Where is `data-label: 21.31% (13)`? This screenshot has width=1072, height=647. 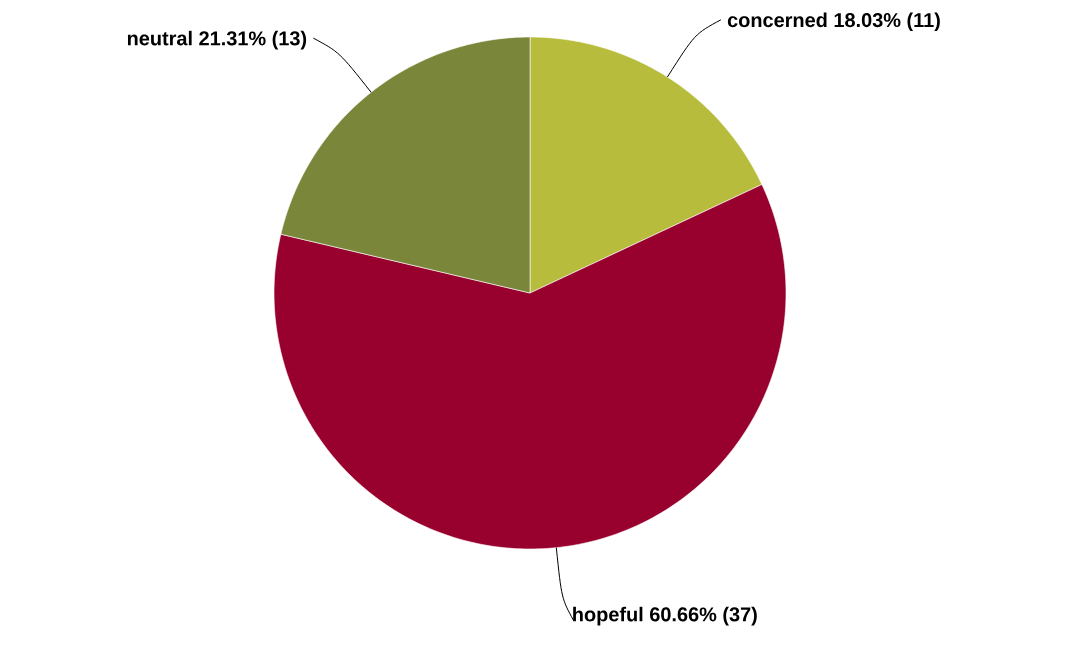 data-label: 21.31% (13) is located at coordinates (253, 40).